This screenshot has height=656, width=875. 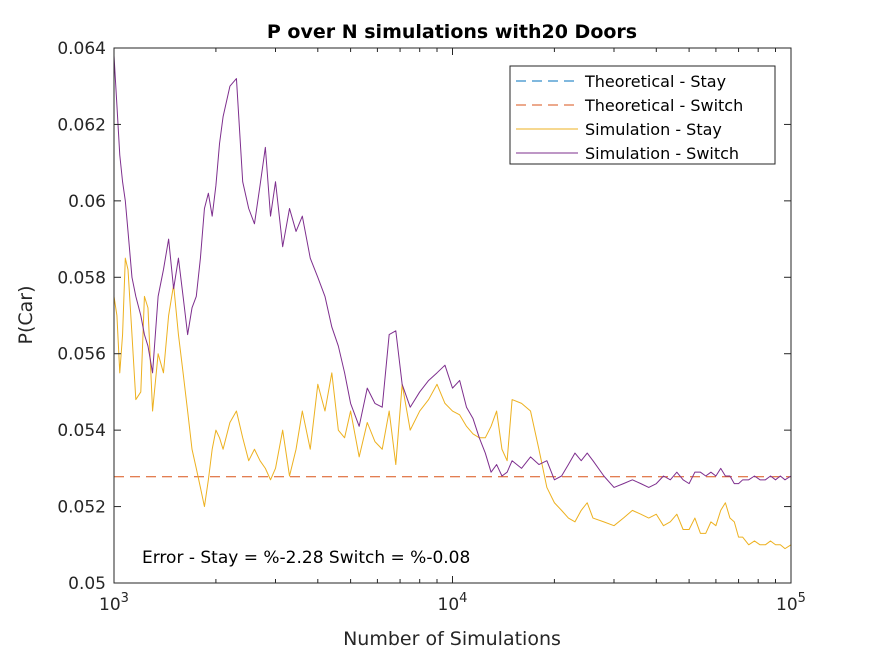 I want to click on legend-box, so click(x=642, y=115).